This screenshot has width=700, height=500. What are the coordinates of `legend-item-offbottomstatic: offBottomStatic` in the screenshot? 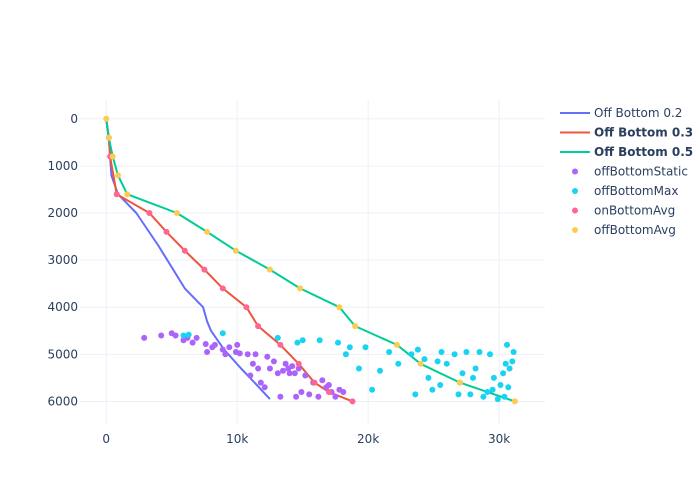 It's located at (630, 172).